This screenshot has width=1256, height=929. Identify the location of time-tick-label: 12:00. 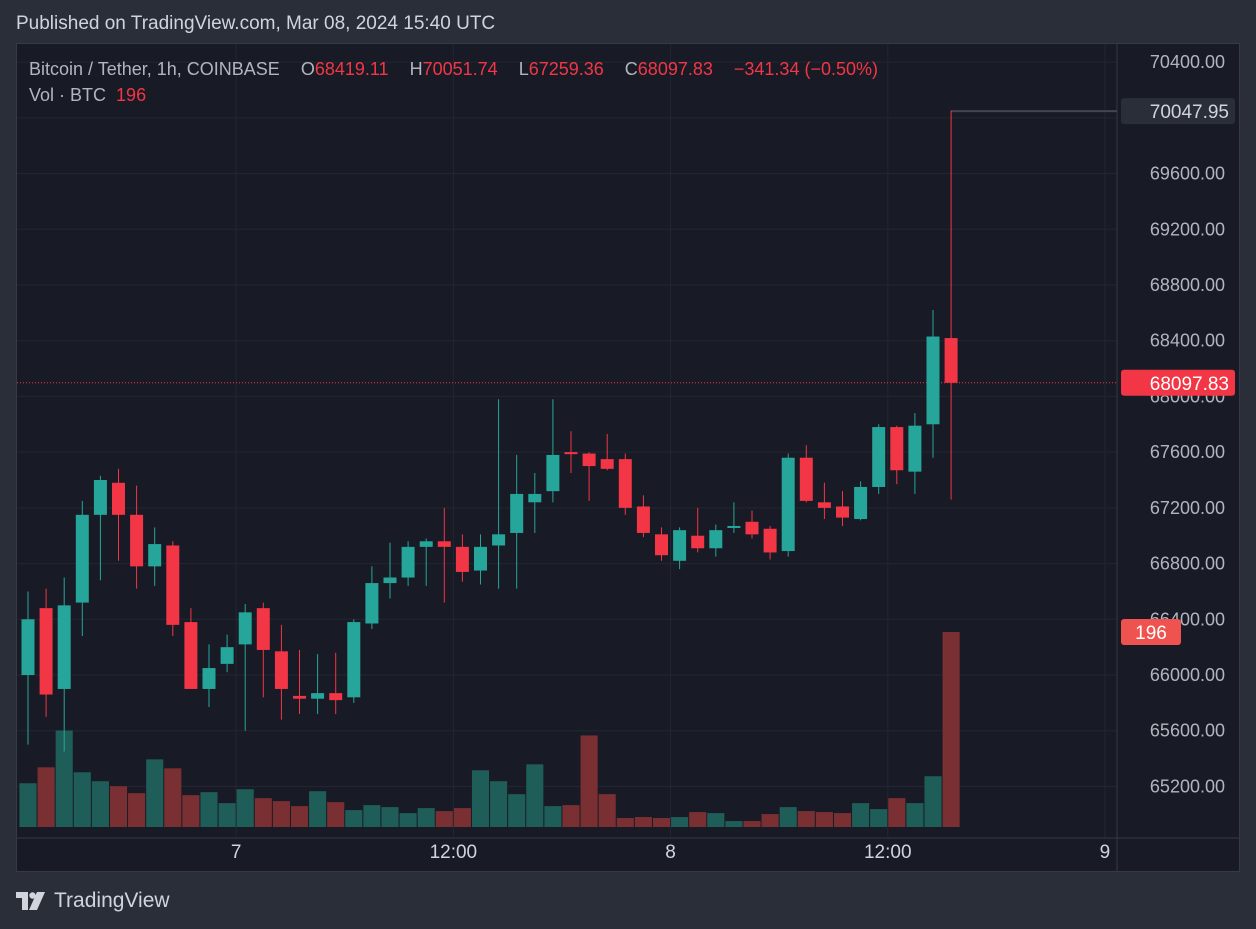
(454, 852).